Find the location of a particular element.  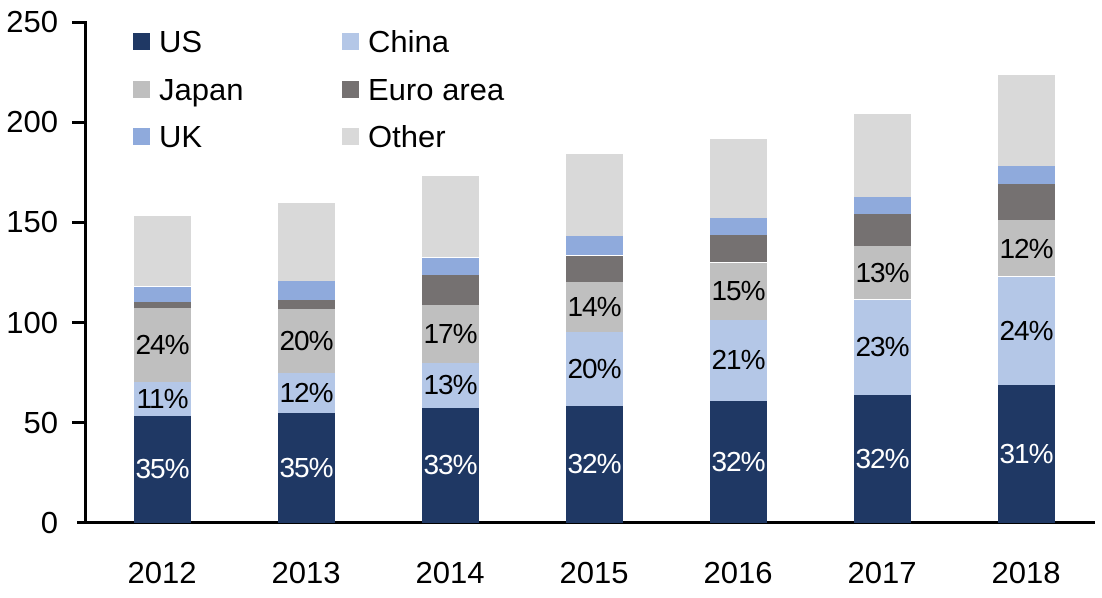

bar-label-us: 31% is located at coordinates (1026, 453).